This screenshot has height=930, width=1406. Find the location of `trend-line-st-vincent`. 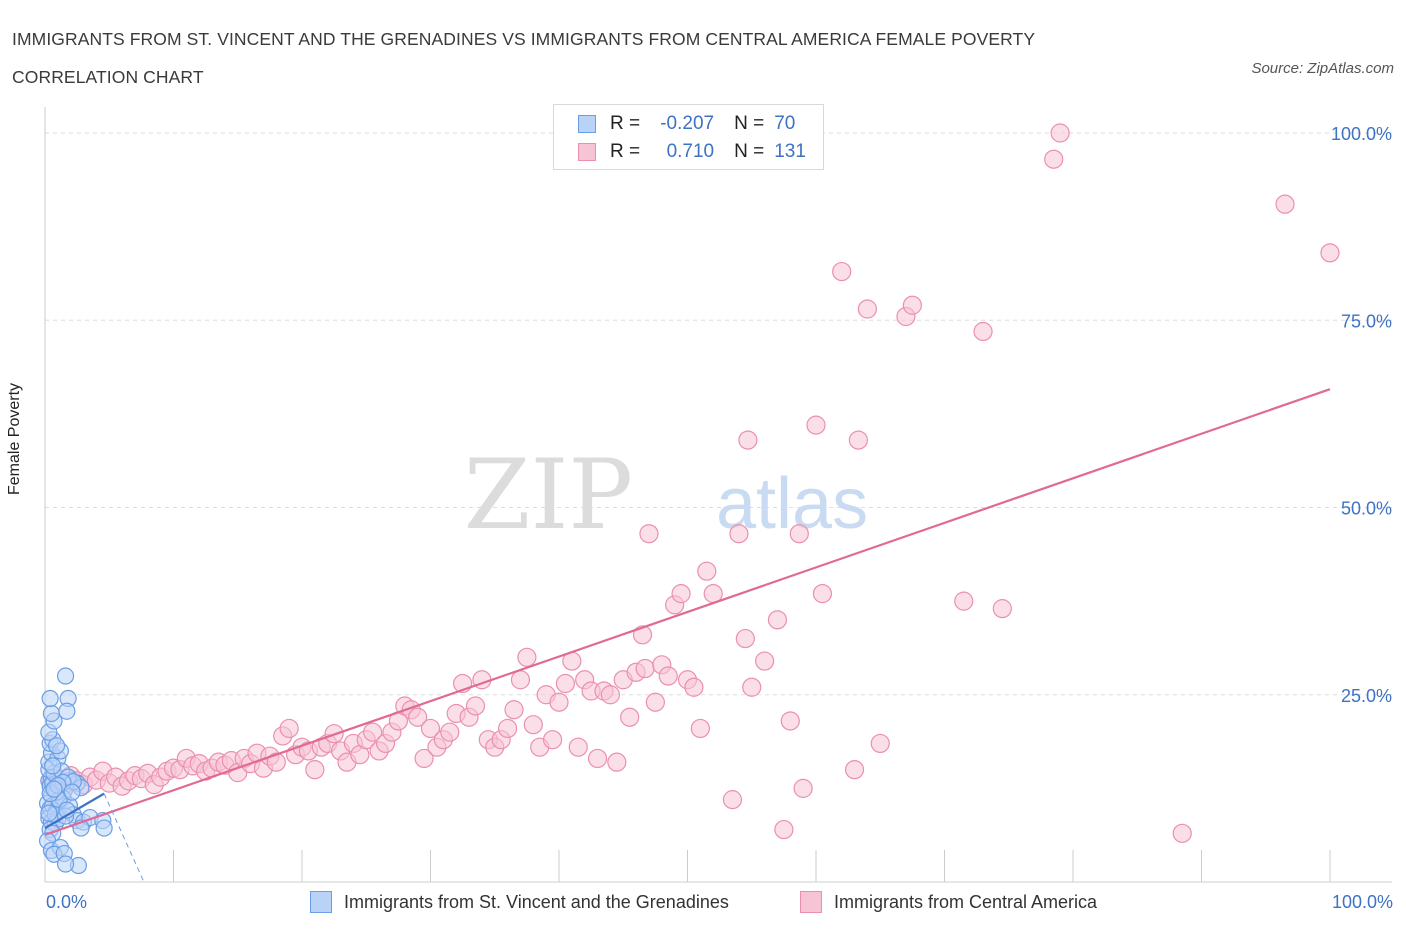

trend-line-st-vincent is located at coordinates (74, 811).